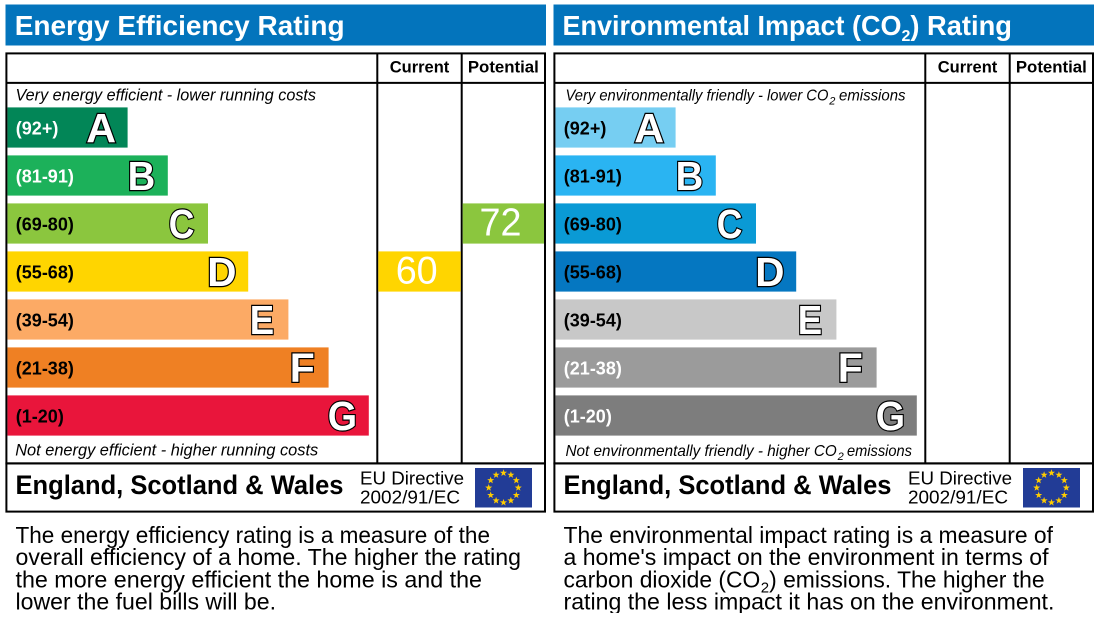 The height and width of the screenshot is (618, 1098). What do you see at coordinates (501, 223) in the screenshot?
I see `svg-text: 72` at bounding box center [501, 223].